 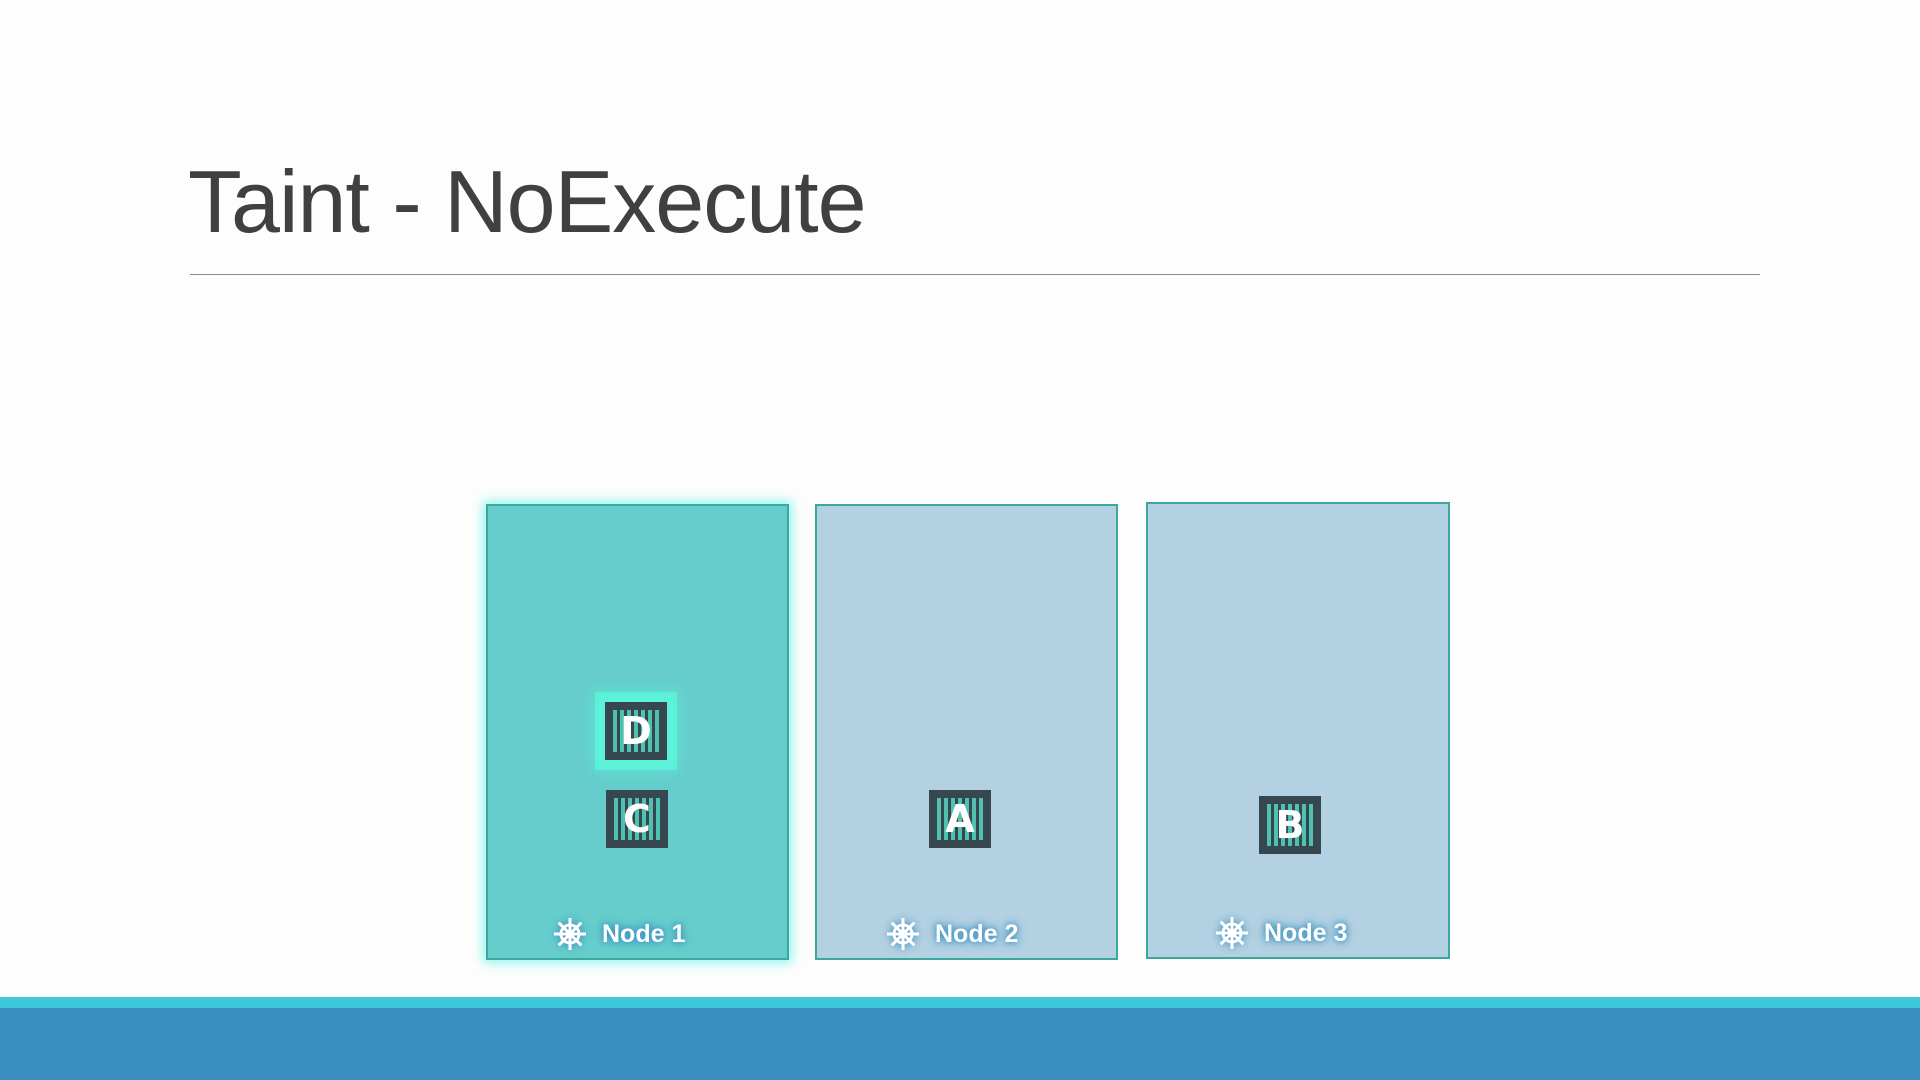 I want to click on node-2-label: Node 2, so click(x=951, y=934).